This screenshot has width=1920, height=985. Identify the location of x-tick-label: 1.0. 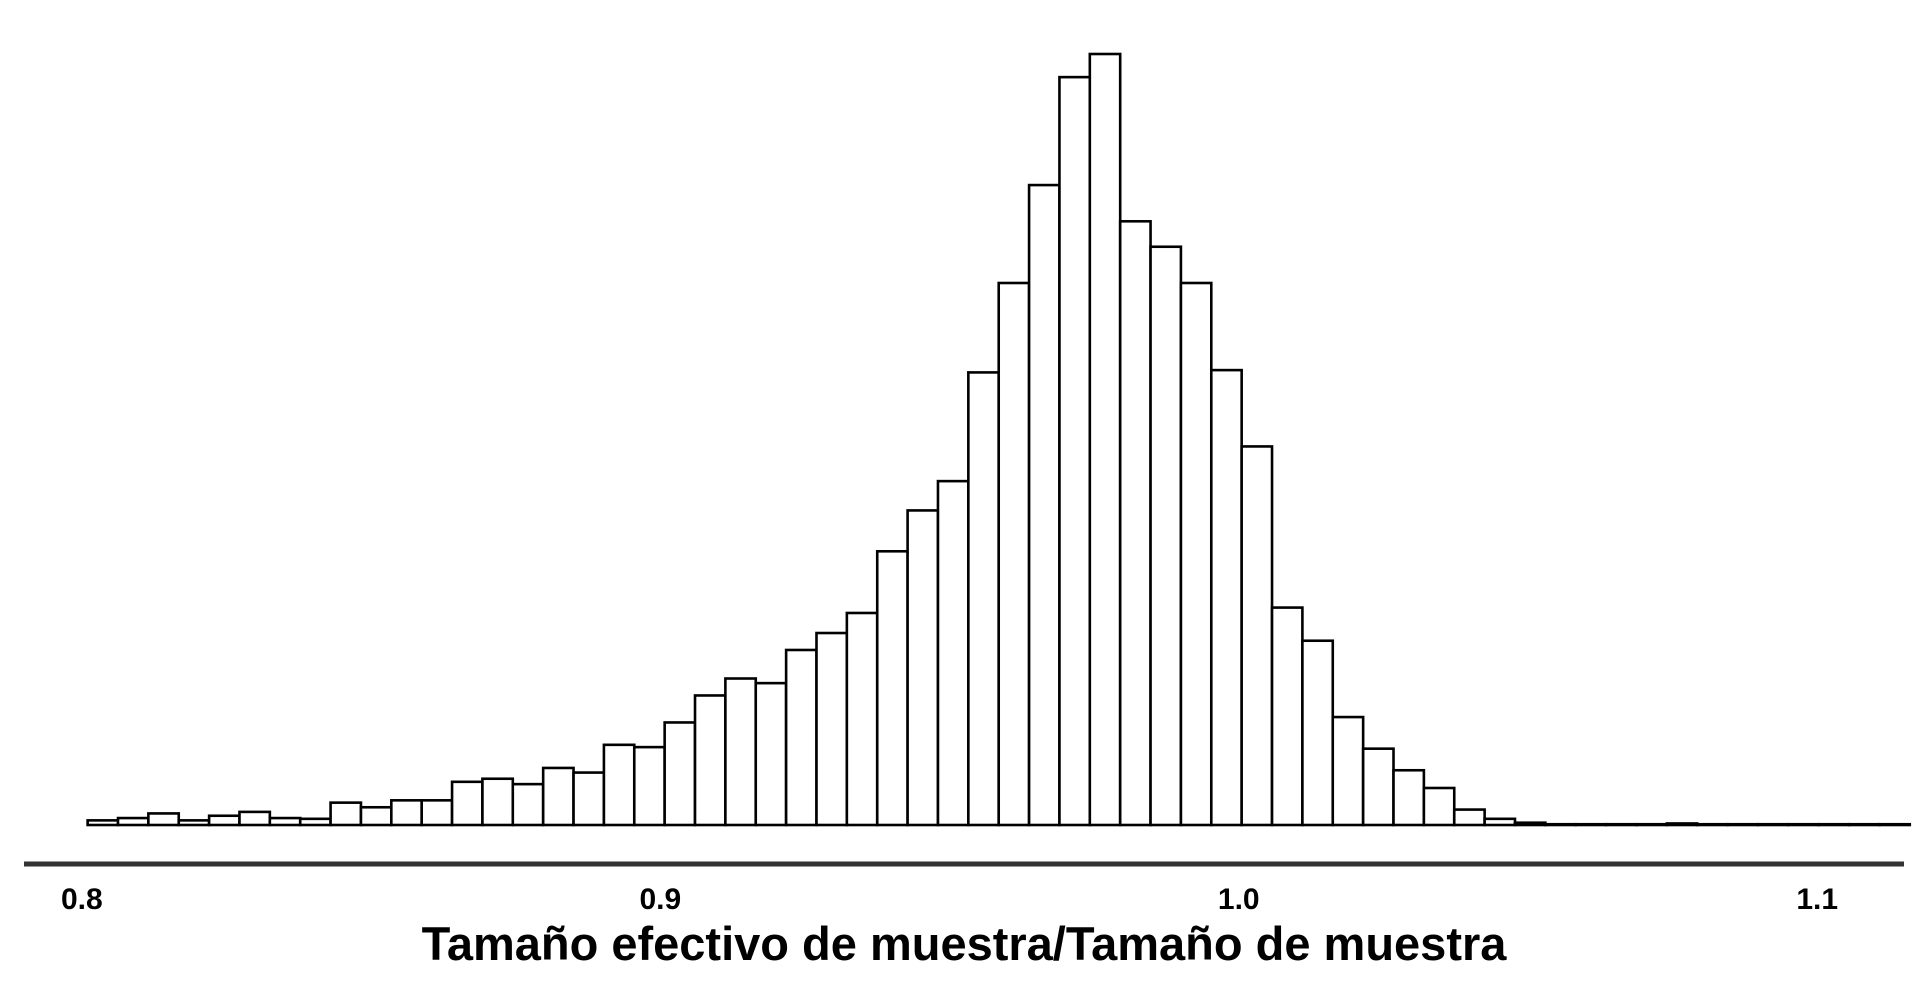
(1239, 899).